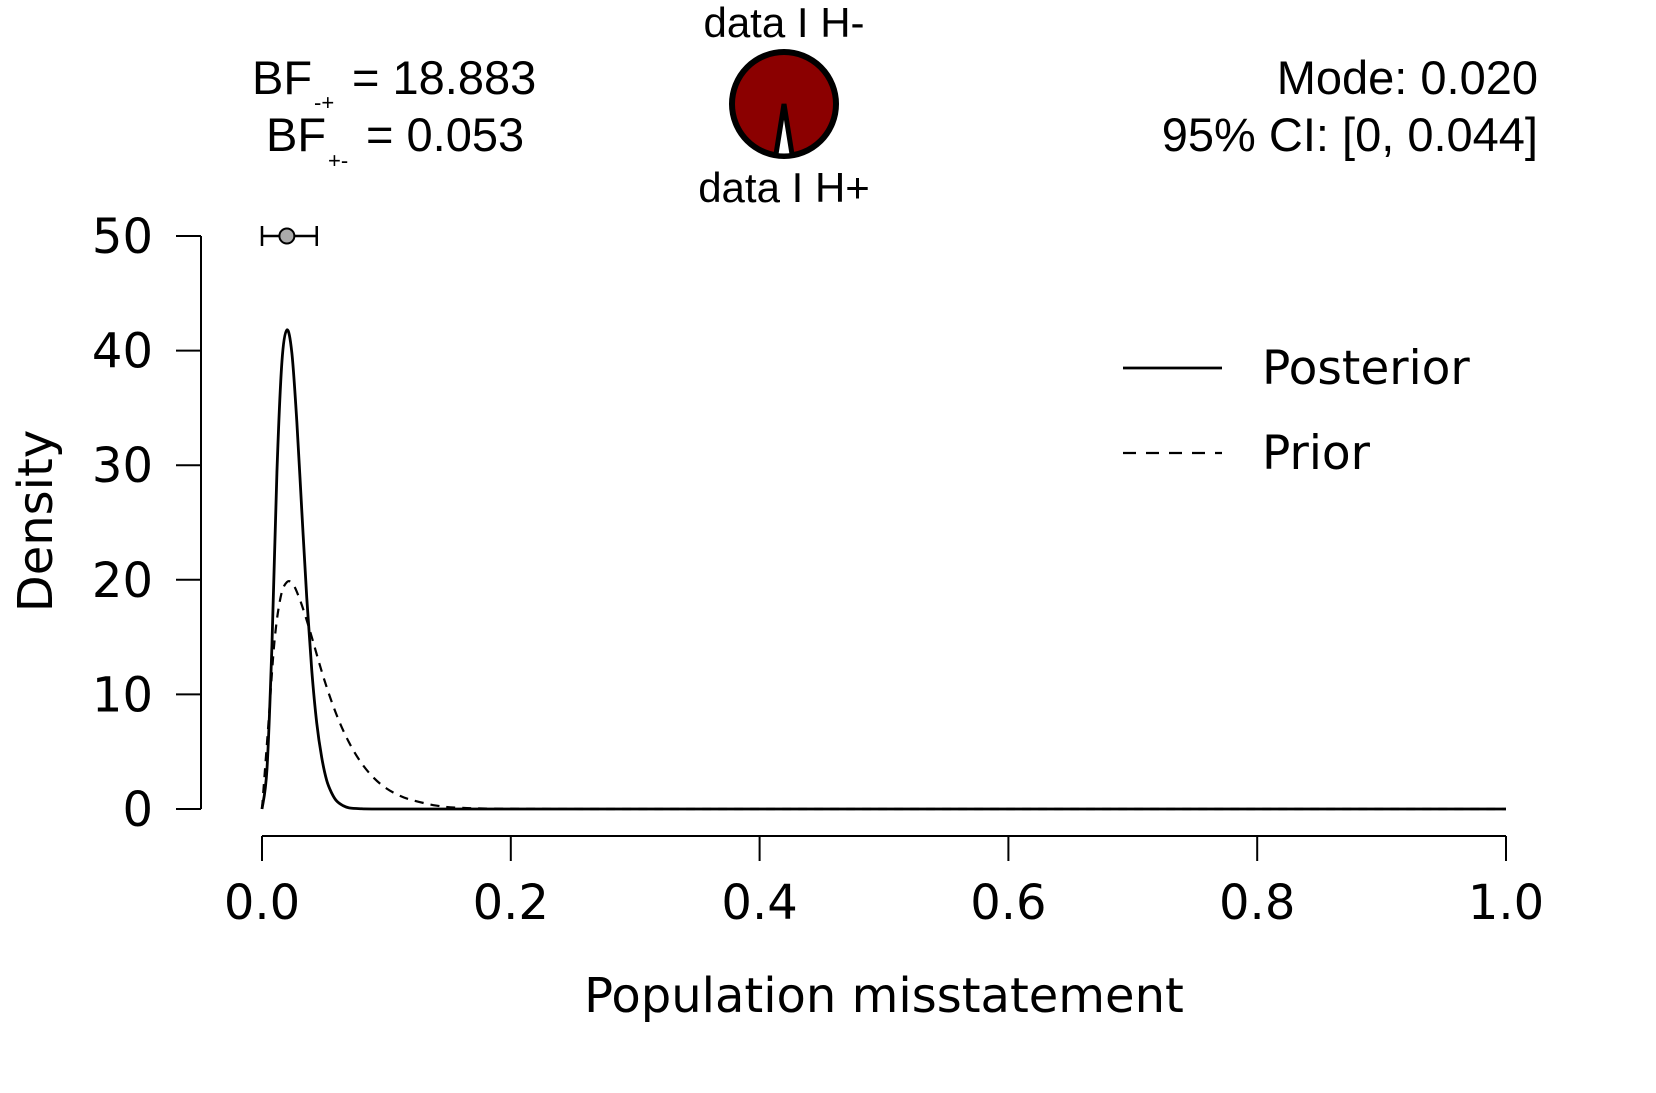  I want to click on legend-label-prior: Prior, so click(1316, 453).